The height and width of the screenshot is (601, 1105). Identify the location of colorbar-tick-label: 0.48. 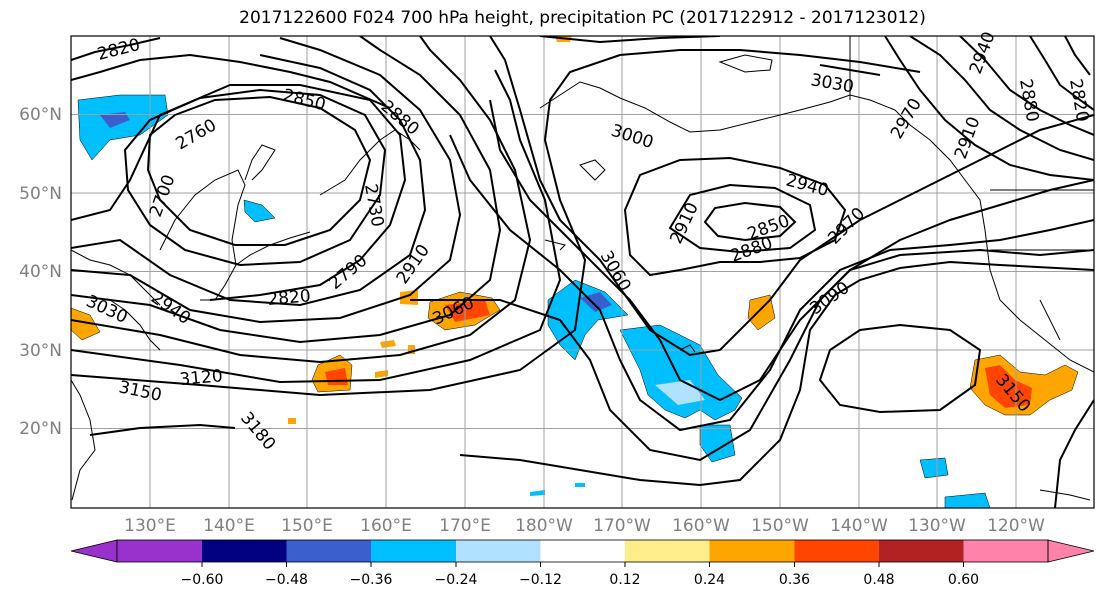
(878, 580).